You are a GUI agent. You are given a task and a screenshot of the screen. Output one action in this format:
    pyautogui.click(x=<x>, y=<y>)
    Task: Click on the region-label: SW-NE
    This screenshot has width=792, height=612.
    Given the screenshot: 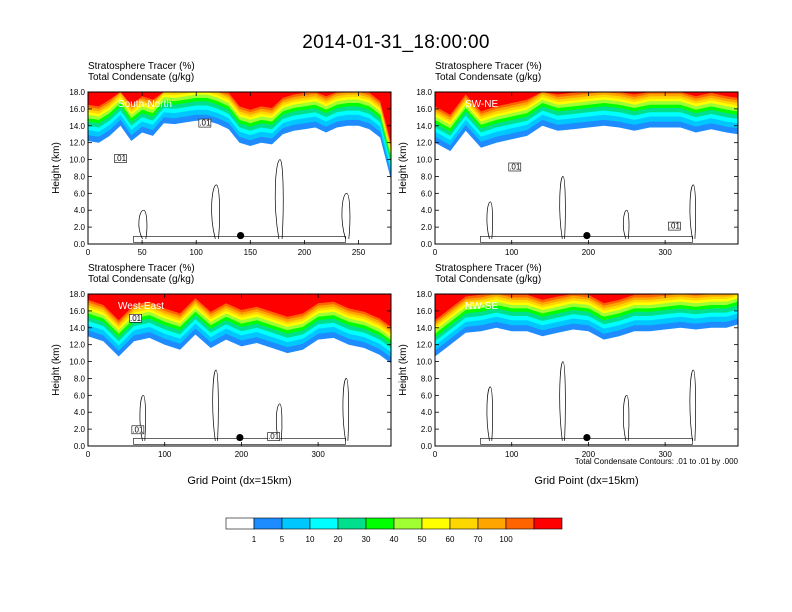 What is the action you would take?
    pyautogui.click(x=481, y=104)
    